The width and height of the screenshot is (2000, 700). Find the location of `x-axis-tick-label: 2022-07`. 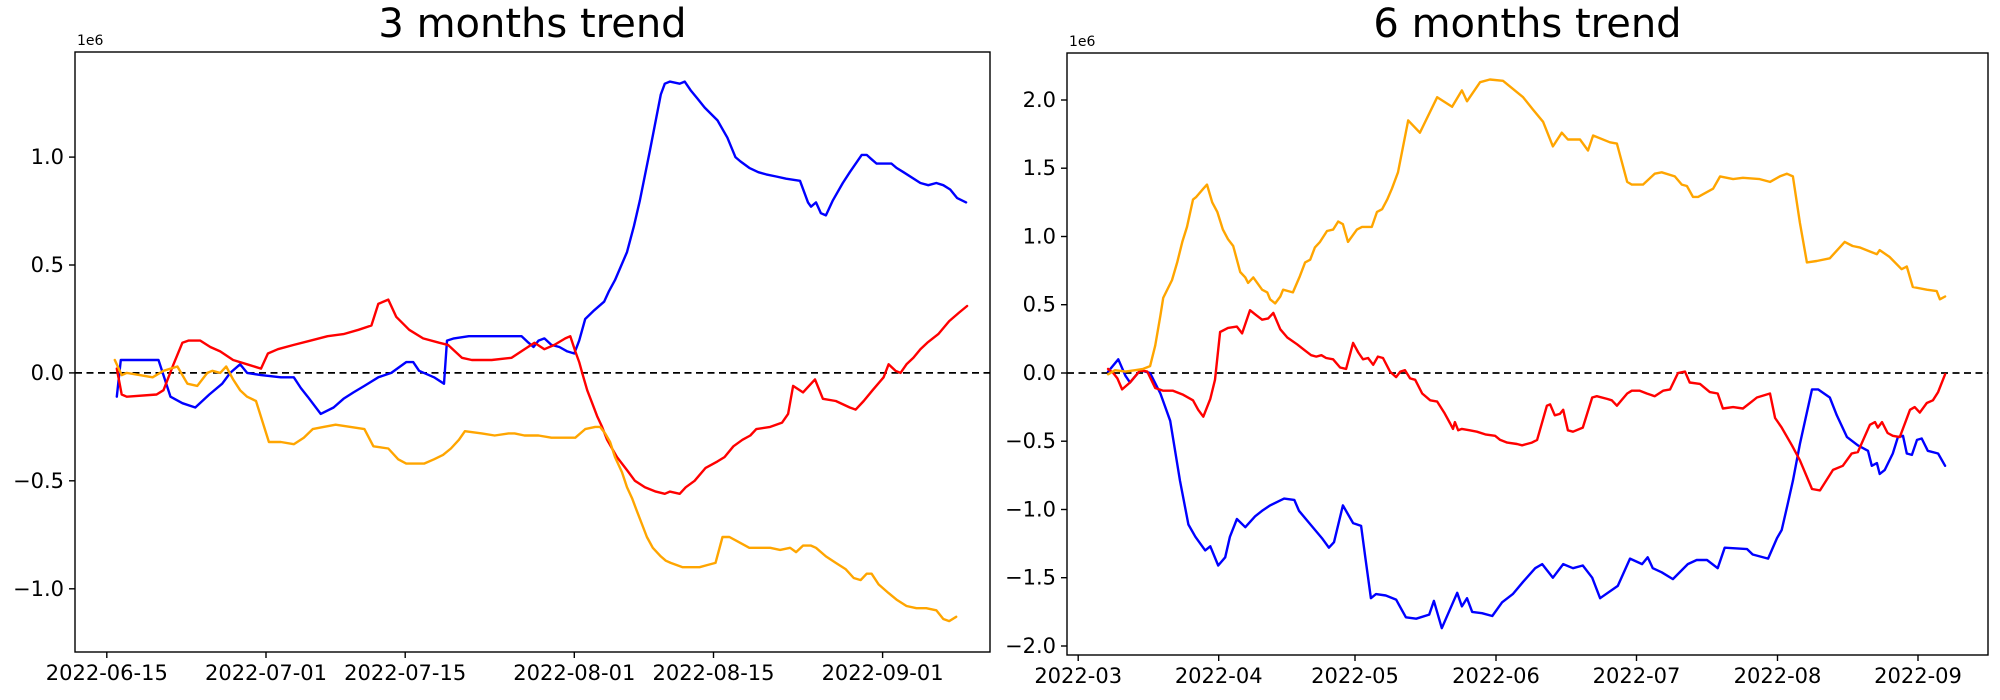

x-axis-tick-label: 2022-07 is located at coordinates (1637, 676).